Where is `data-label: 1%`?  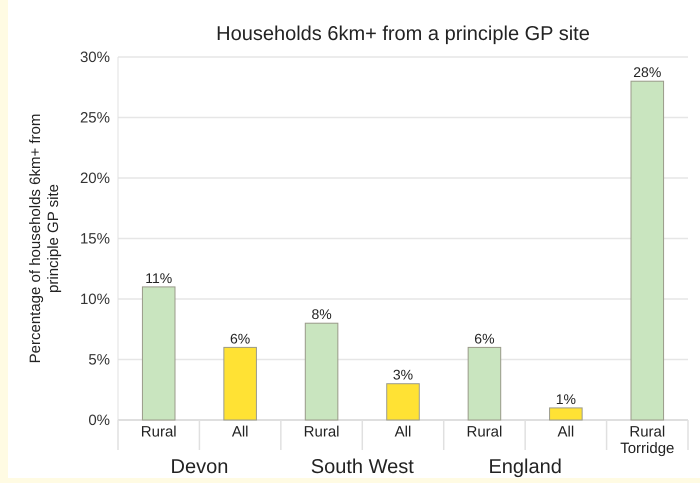
data-label: 1% is located at coordinates (566, 398).